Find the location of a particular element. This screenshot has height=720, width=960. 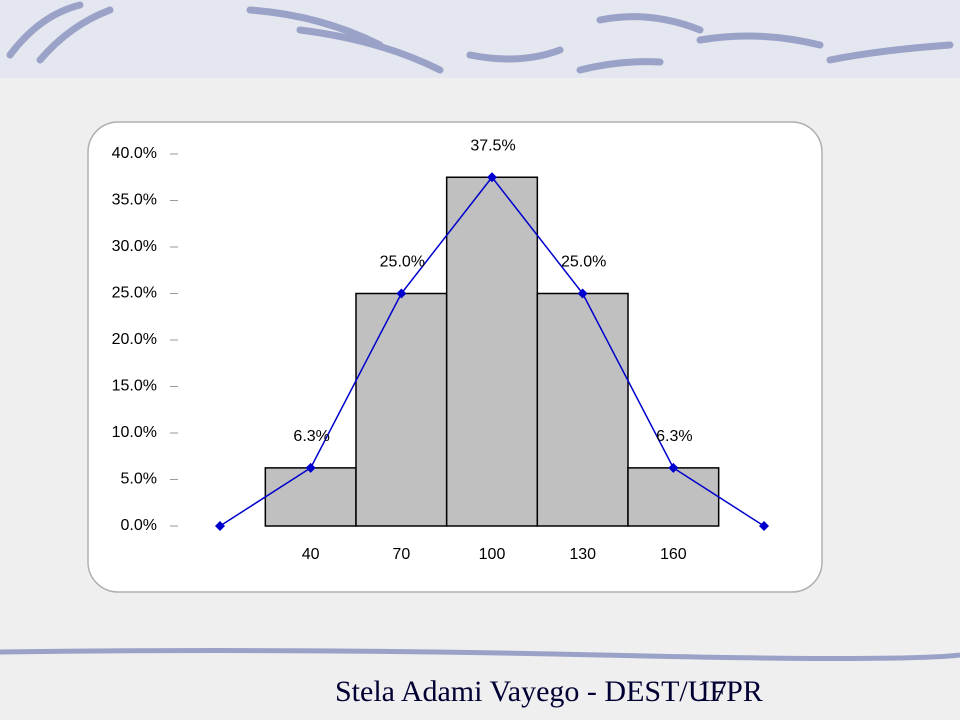

y-tick-label: 5.0% is located at coordinates (139, 479).